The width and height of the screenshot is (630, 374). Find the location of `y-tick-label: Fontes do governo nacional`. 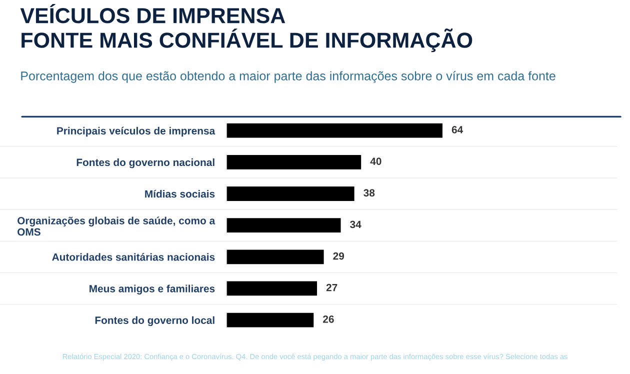

y-tick-label: Fontes do governo nacional is located at coordinates (145, 163).